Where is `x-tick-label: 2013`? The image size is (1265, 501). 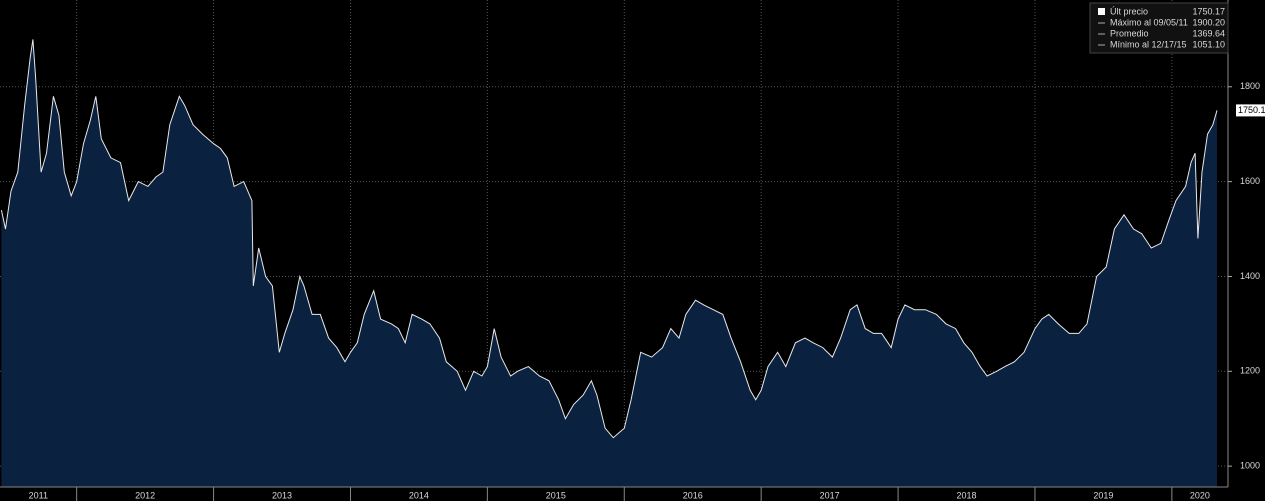 x-tick-label: 2013 is located at coordinates (282, 495).